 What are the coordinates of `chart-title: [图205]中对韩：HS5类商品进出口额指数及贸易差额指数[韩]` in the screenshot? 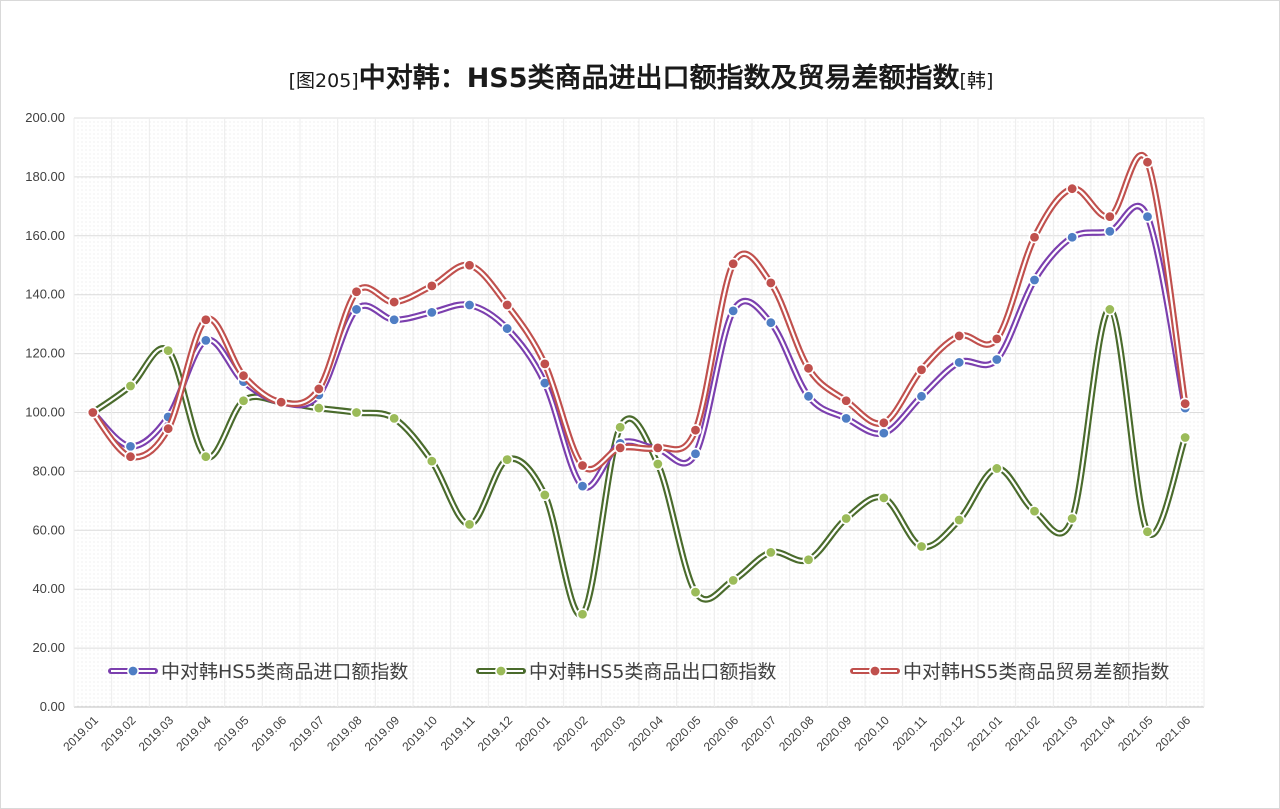 It's located at (641, 78).